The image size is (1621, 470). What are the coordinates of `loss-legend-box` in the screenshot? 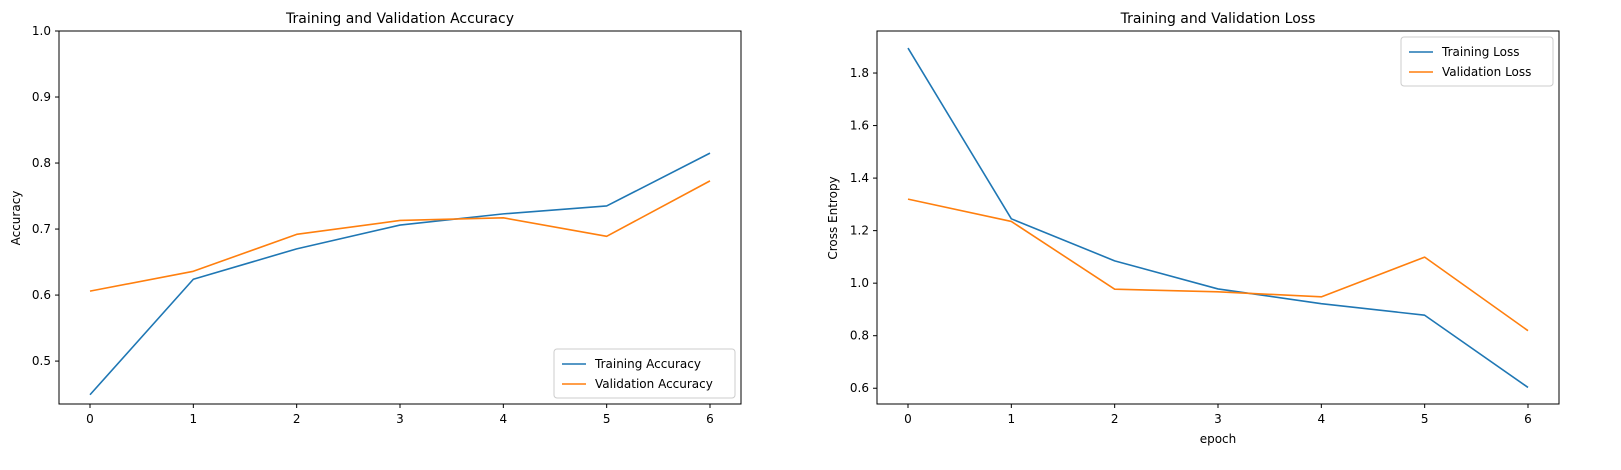 It's located at (1477, 61).